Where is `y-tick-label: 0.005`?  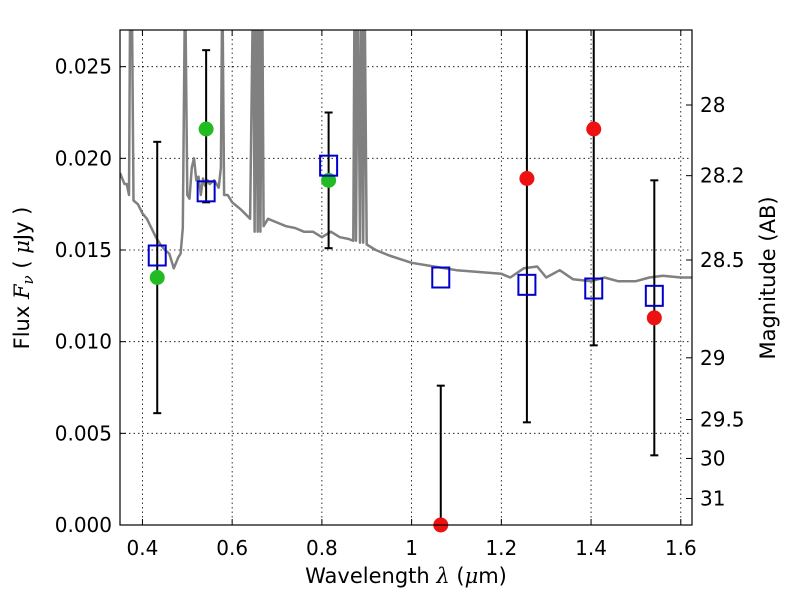 y-tick-label: 0.005 is located at coordinates (83, 433).